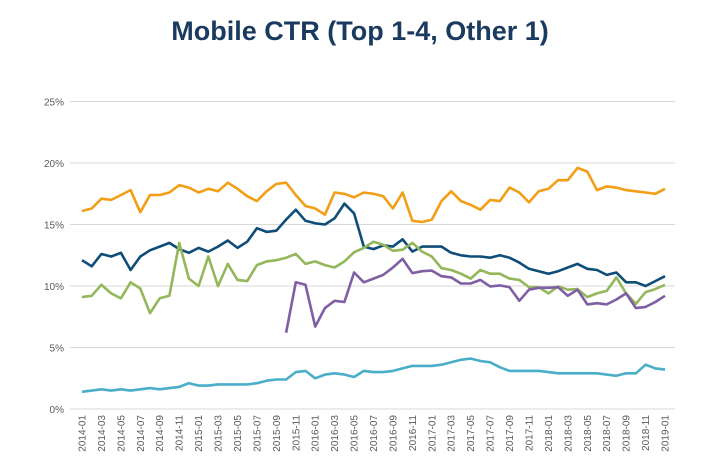 Image resolution: width=720 pixels, height=470 pixels. Describe the element at coordinates (54, 287) in the screenshot. I see `y-tick-label: 10%` at that location.